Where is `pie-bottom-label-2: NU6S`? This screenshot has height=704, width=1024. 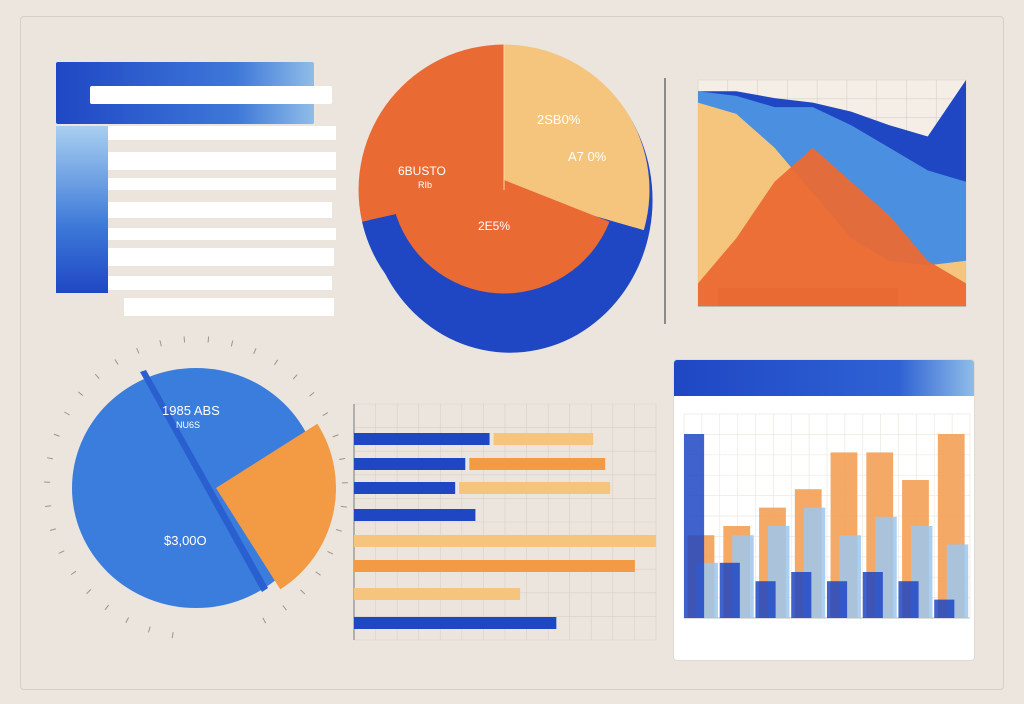
pie-bottom-label-2: NU6S is located at coordinates (188, 425).